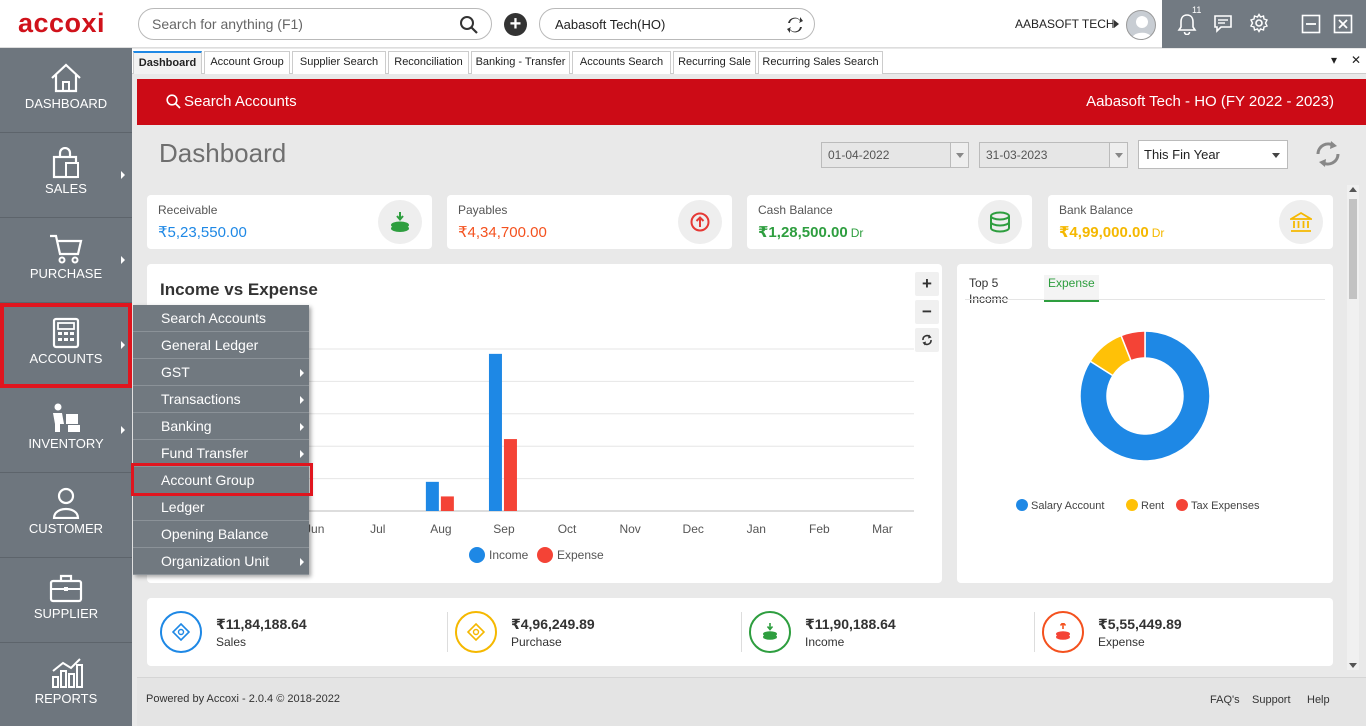 The image size is (1366, 726). I want to click on tab-account-group: Account Group, so click(247, 62).